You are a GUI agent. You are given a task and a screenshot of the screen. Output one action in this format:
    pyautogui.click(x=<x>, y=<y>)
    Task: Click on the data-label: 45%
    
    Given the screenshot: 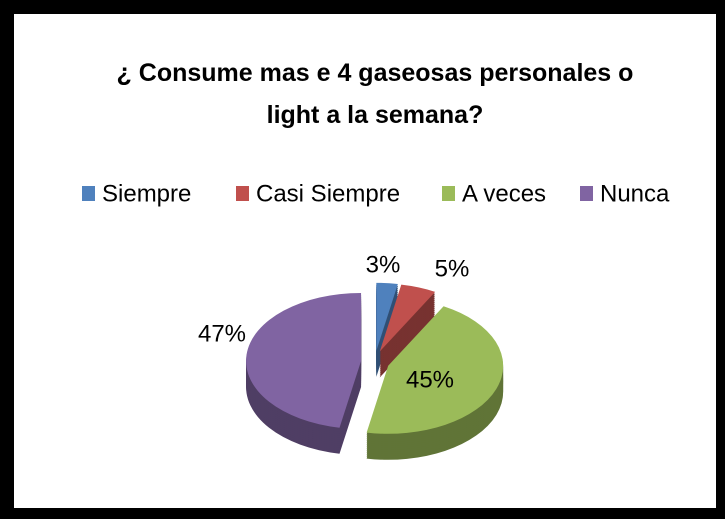 What is the action you would take?
    pyautogui.click(x=430, y=379)
    